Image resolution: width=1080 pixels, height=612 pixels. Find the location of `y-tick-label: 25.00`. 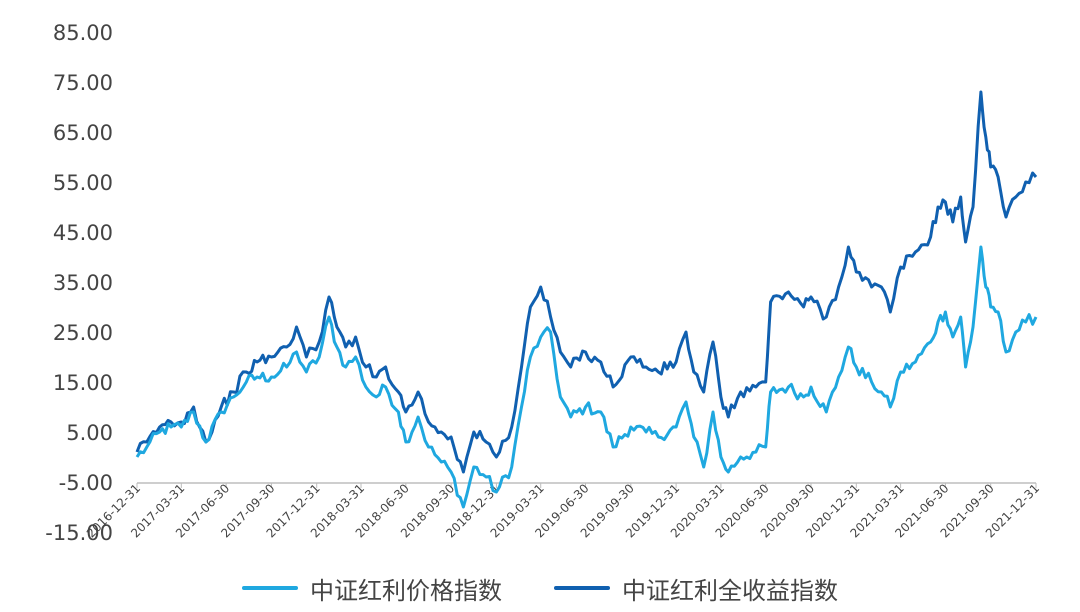

y-tick-label: 25.00 is located at coordinates (83, 333).